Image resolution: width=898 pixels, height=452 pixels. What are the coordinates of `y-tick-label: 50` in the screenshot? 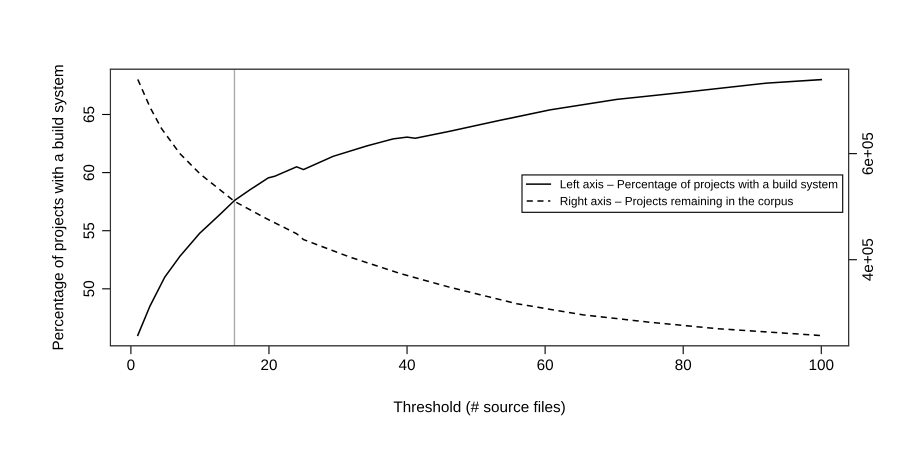 It's located at (88, 288).